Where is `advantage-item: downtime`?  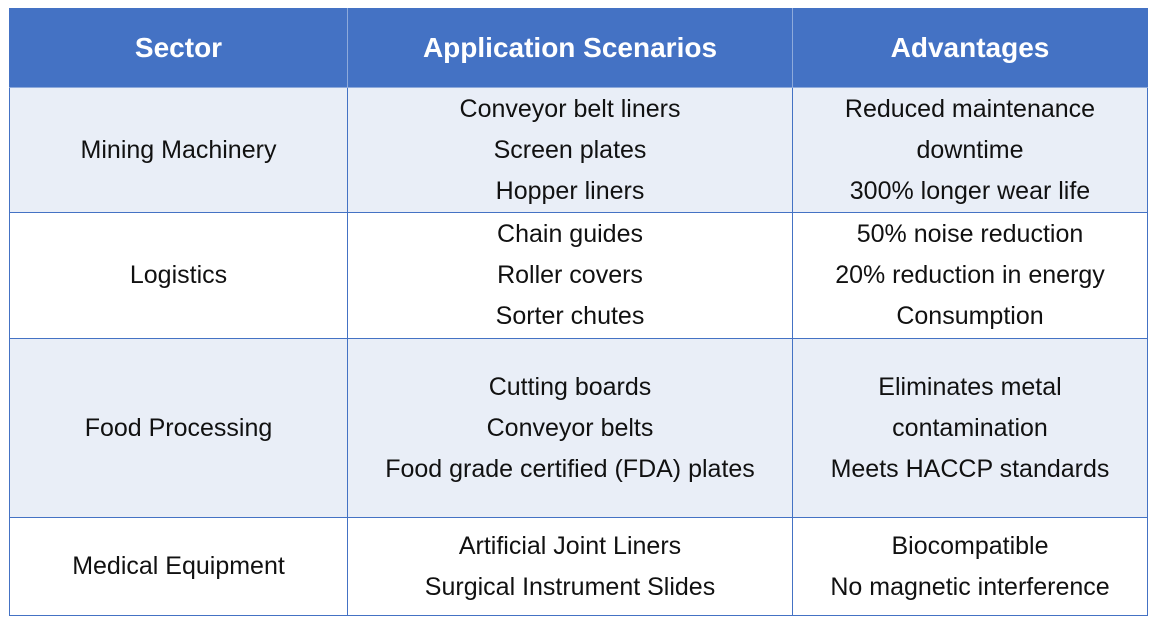 advantage-item: downtime is located at coordinates (970, 149).